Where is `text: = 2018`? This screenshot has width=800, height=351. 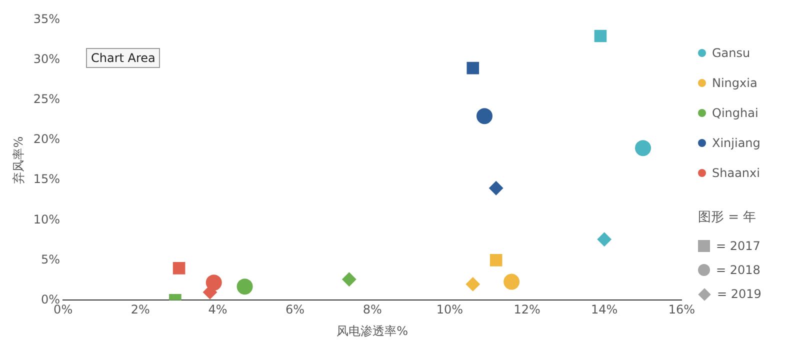 text: = 2018 is located at coordinates (738, 270).